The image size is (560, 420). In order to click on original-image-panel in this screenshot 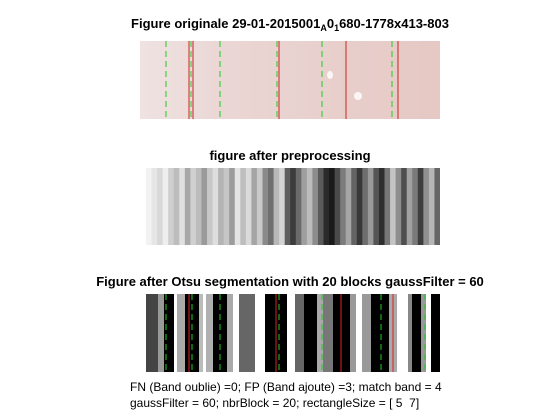, I will do `click(290, 80)`.